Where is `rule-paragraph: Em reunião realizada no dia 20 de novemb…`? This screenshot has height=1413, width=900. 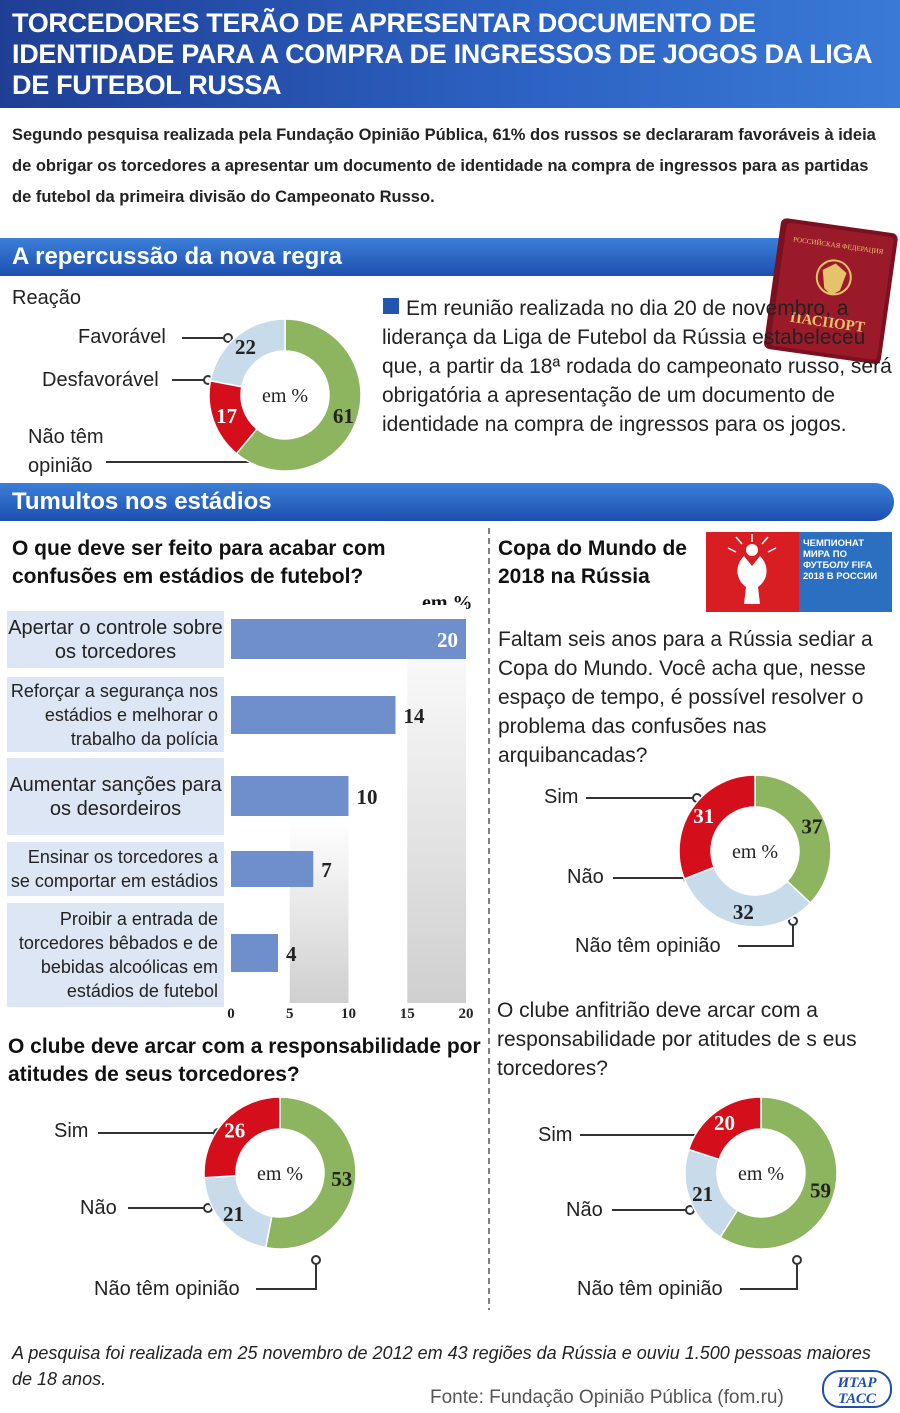
rule-paragraph: Em reunião realizada no dia 20 de novemb… is located at coordinates (637, 366).